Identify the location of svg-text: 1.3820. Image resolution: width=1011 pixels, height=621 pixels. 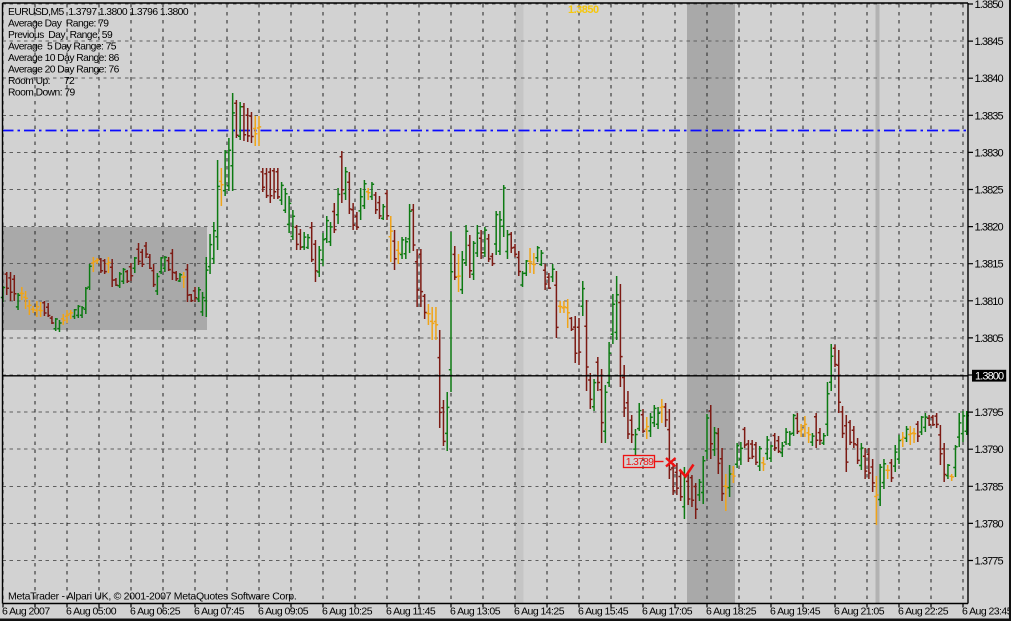
(989, 228).